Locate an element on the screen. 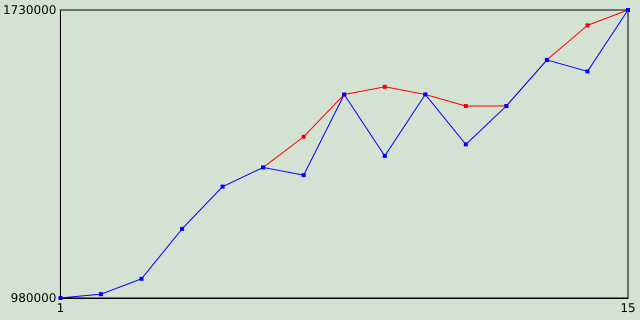 This screenshot has height=320, width=640. x-tick-label: 1 is located at coordinates (60, 308).